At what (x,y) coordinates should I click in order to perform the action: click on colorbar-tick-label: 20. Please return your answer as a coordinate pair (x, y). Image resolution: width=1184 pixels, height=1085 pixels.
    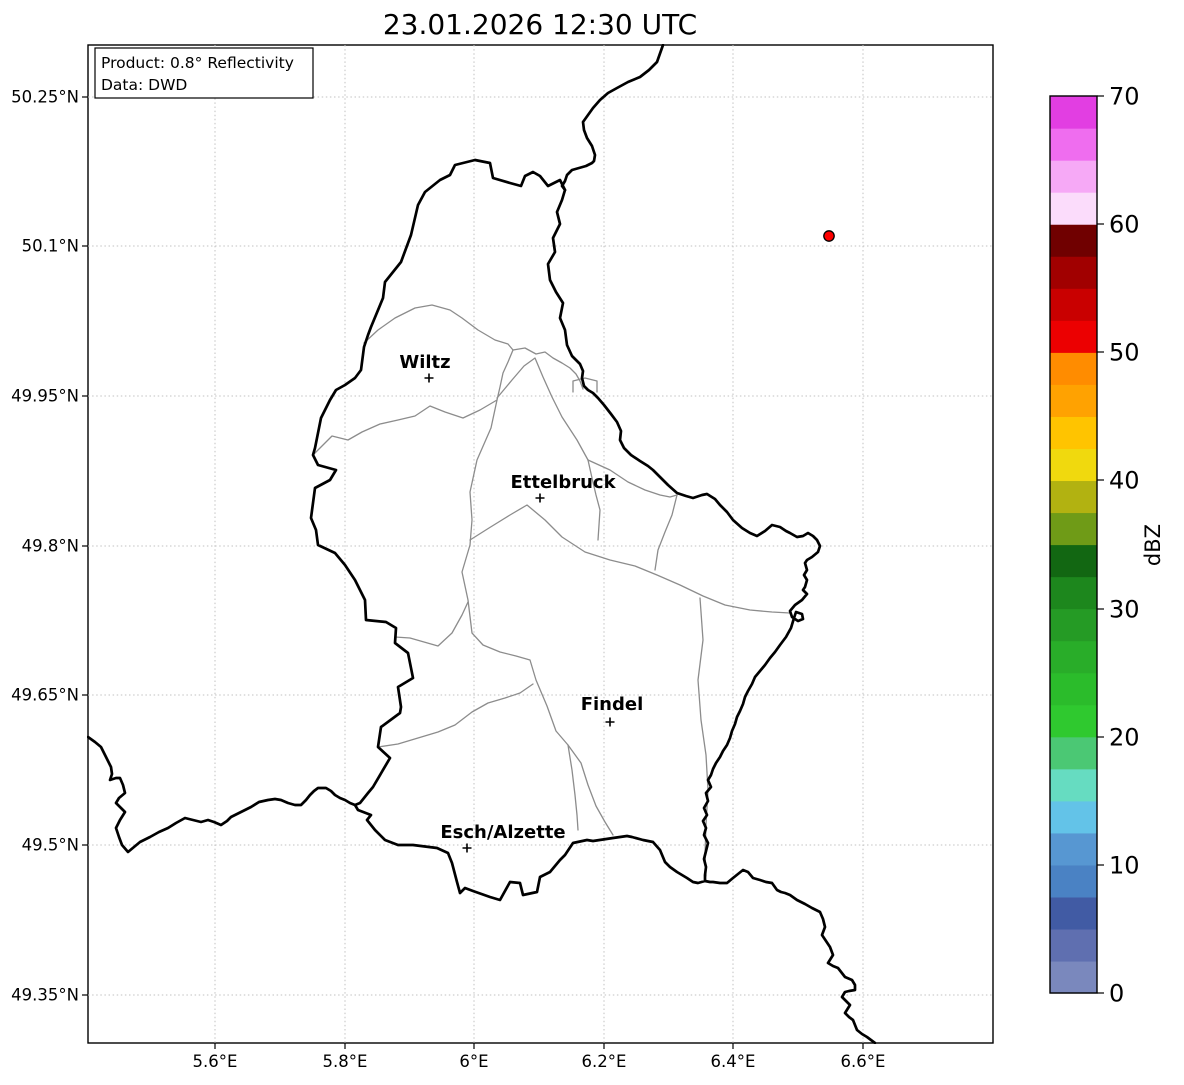
    Looking at the image, I should click on (1124, 738).